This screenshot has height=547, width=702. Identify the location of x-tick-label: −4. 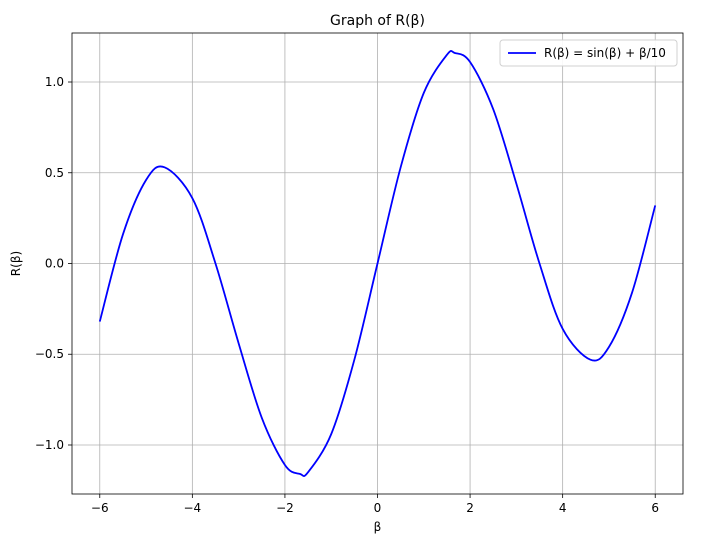
(192, 508).